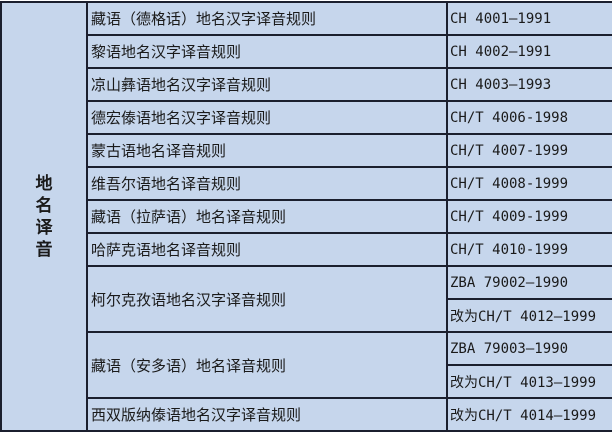 The height and width of the screenshot is (432, 612). What do you see at coordinates (529, 249) in the screenshot?
I see `standard-code: CH/T 4010-1999` at bounding box center [529, 249].